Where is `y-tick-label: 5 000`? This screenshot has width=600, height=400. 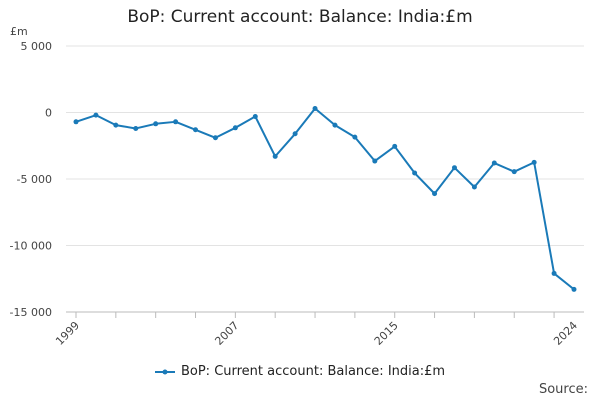 y-tick-label: 5 000 is located at coordinates (37, 46).